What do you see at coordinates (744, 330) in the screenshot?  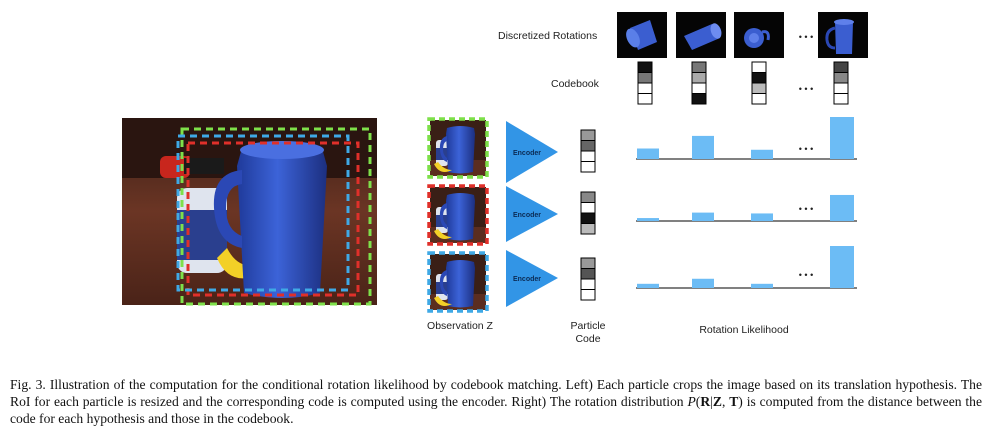 I see `rotation-likelihood-label: Rotation Likelihood` at bounding box center [744, 330].